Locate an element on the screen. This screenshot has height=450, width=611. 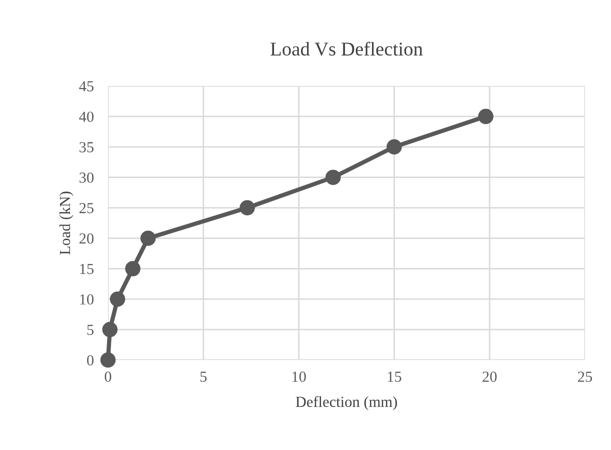
y-tick-label: 0 is located at coordinates (90, 360).